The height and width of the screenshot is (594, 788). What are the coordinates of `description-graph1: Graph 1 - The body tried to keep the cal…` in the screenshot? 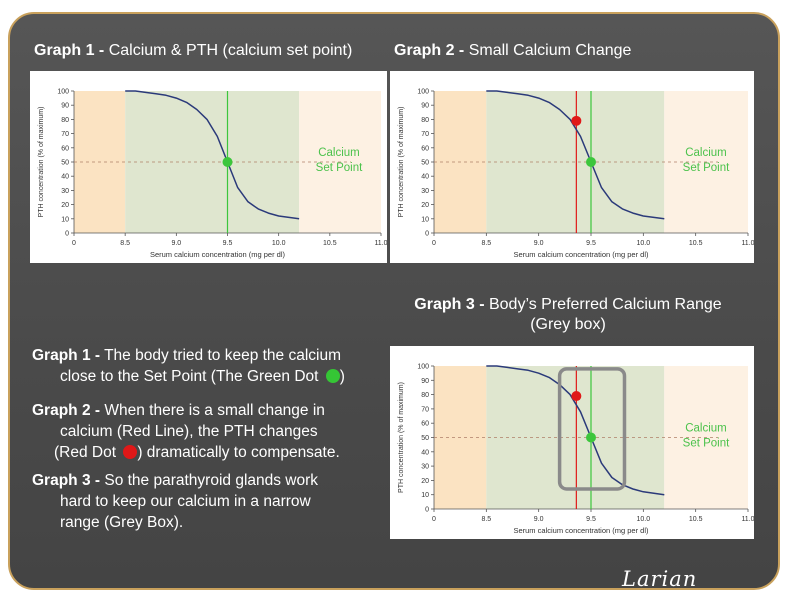 It's located at (188, 366).